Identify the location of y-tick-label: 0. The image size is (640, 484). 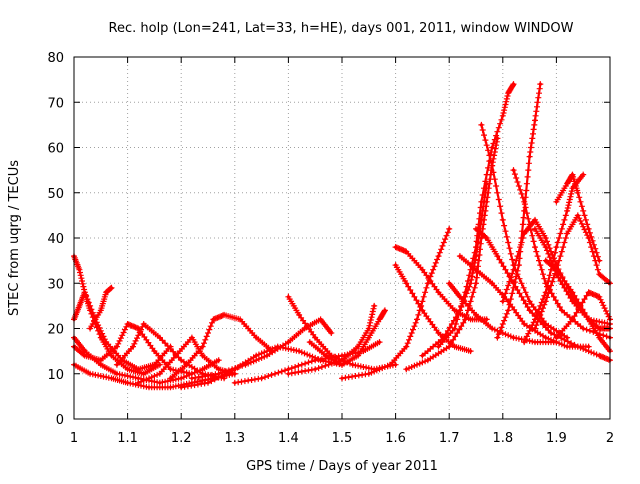
(60, 420).